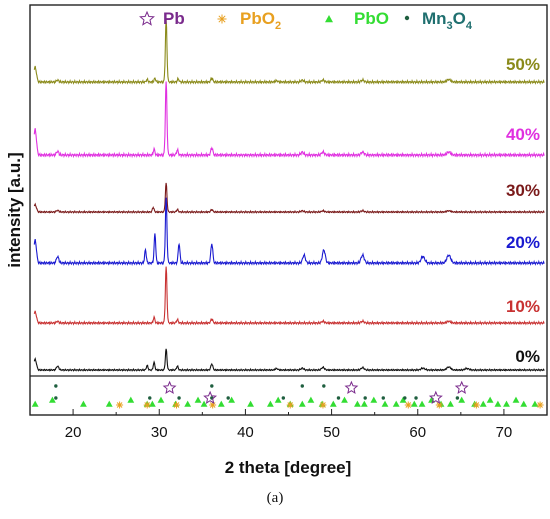 The height and width of the screenshot is (519, 550). I want to click on x-tick-label: 20, so click(73, 432).